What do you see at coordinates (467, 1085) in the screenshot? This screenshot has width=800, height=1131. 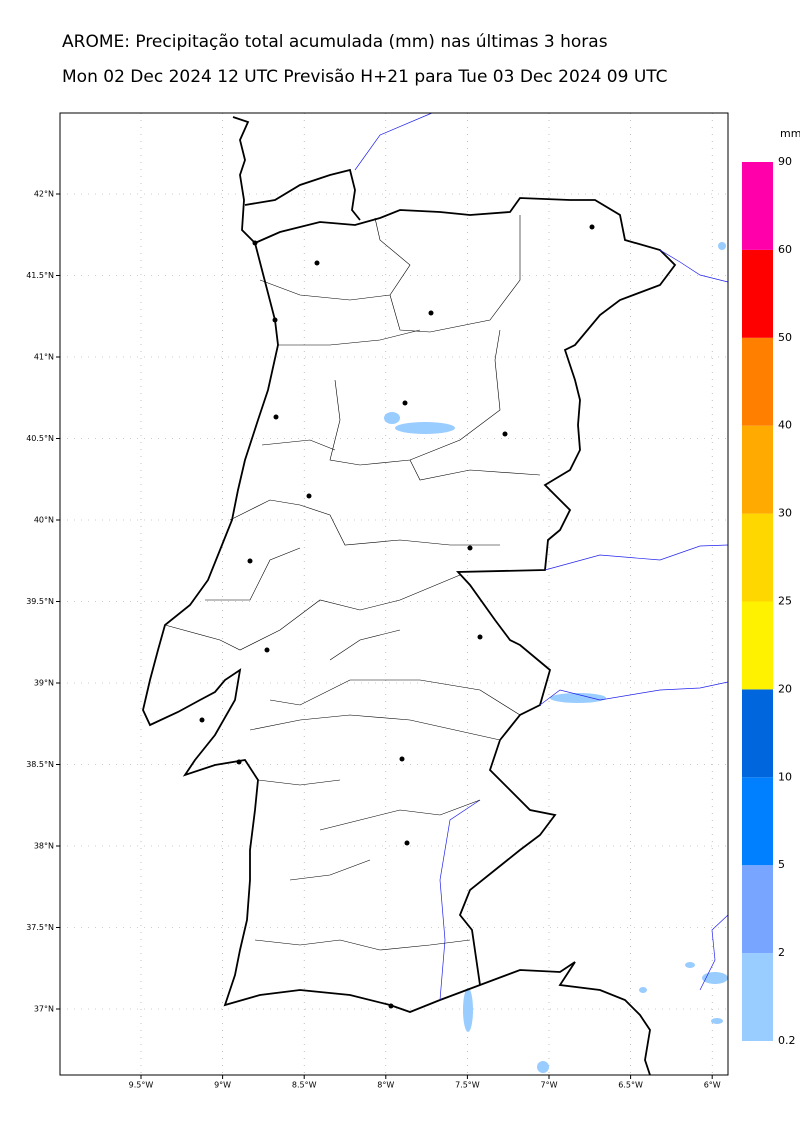 I see `lon-label: 7.5°W` at bounding box center [467, 1085].